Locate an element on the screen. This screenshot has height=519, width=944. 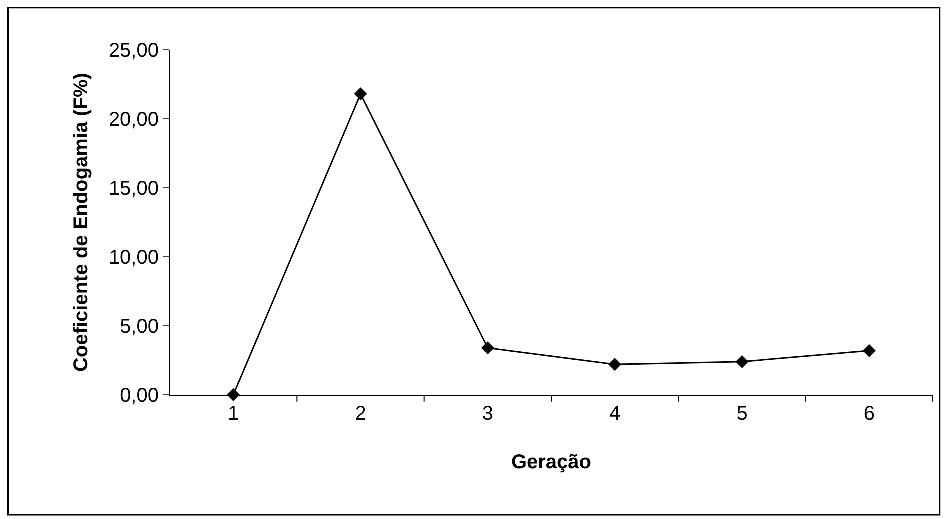
x-tick-label: 2 is located at coordinates (360, 414).